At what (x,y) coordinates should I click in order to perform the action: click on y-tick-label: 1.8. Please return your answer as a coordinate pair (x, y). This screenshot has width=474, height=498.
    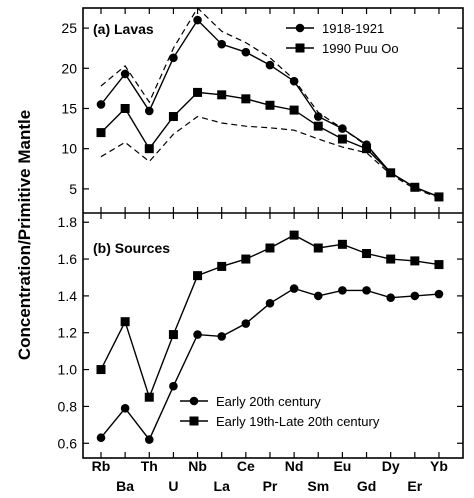
    Looking at the image, I should click on (68, 222).